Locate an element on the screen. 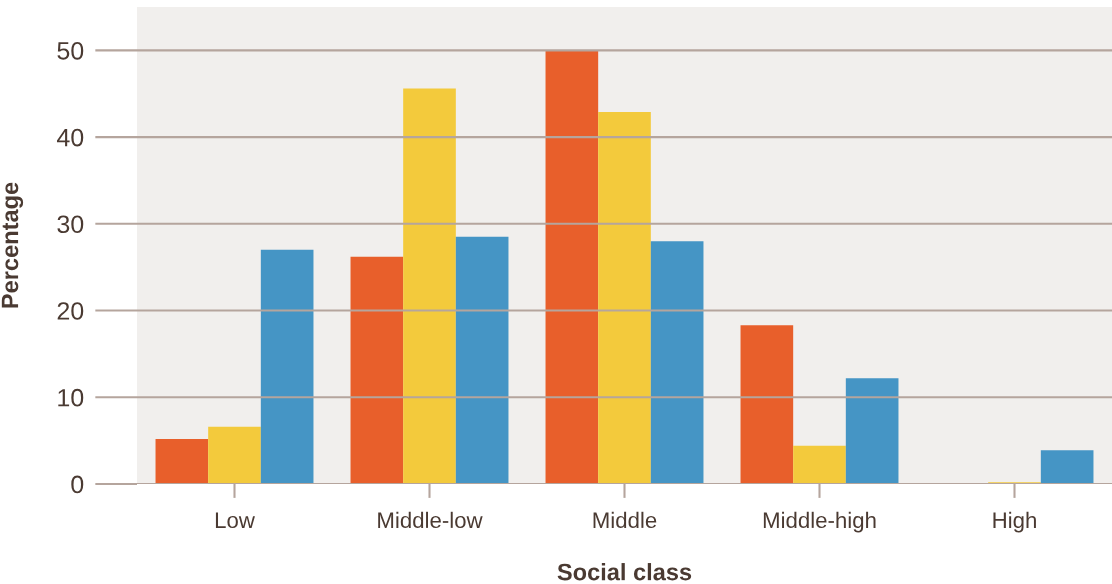 The height and width of the screenshot is (584, 1112). x-axis-title: Social class is located at coordinates (624, 572).